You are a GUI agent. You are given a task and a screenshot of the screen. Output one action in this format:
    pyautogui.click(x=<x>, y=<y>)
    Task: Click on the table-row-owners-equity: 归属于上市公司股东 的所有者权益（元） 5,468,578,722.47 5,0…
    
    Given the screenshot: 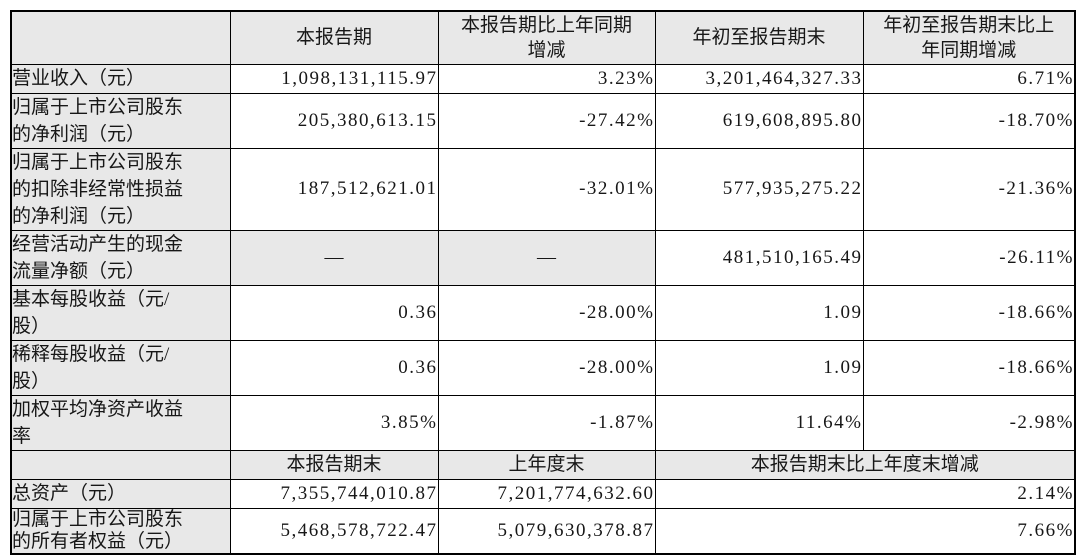 What is the action you would take?
    pyautogui.click(x=543, y=531)
    